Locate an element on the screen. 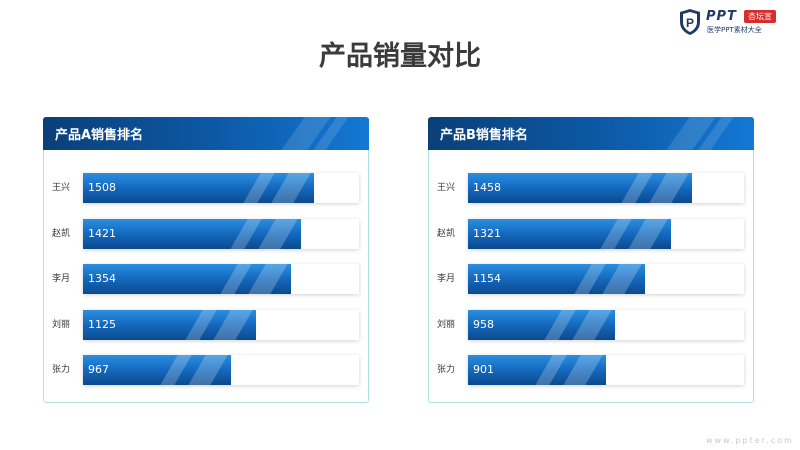  bar-track: 1458 is located at coordinates (606, 188).